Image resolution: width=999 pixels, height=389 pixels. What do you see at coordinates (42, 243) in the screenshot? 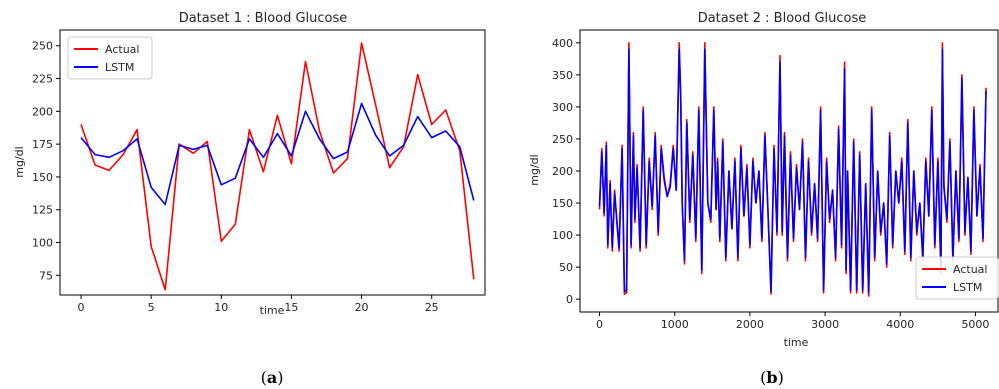
I see `chart-a-y-tick-label: 100` at bounding box center [42, 243].